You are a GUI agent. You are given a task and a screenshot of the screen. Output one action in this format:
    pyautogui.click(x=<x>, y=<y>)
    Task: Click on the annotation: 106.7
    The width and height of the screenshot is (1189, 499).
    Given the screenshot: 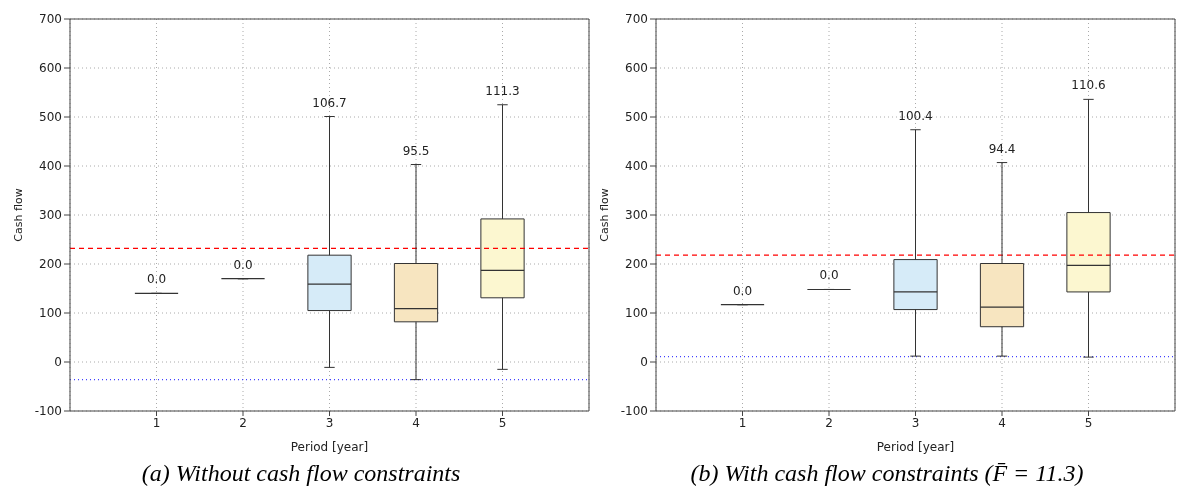 What is the action you would take?
    pyautogui.click(x=329, y=102)
    